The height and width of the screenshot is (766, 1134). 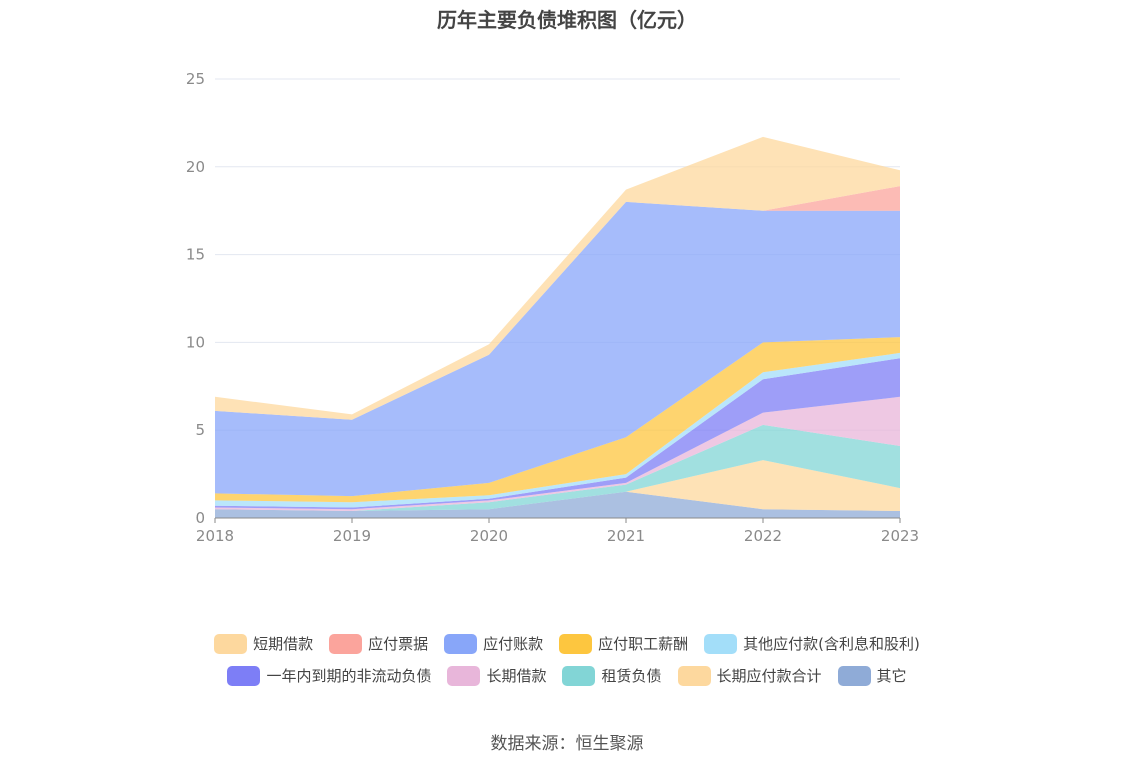 What do you see at coordinates (200, 518) in the screenshot?
I see `y-tick-label: 0` at bounding box center [200, 518].